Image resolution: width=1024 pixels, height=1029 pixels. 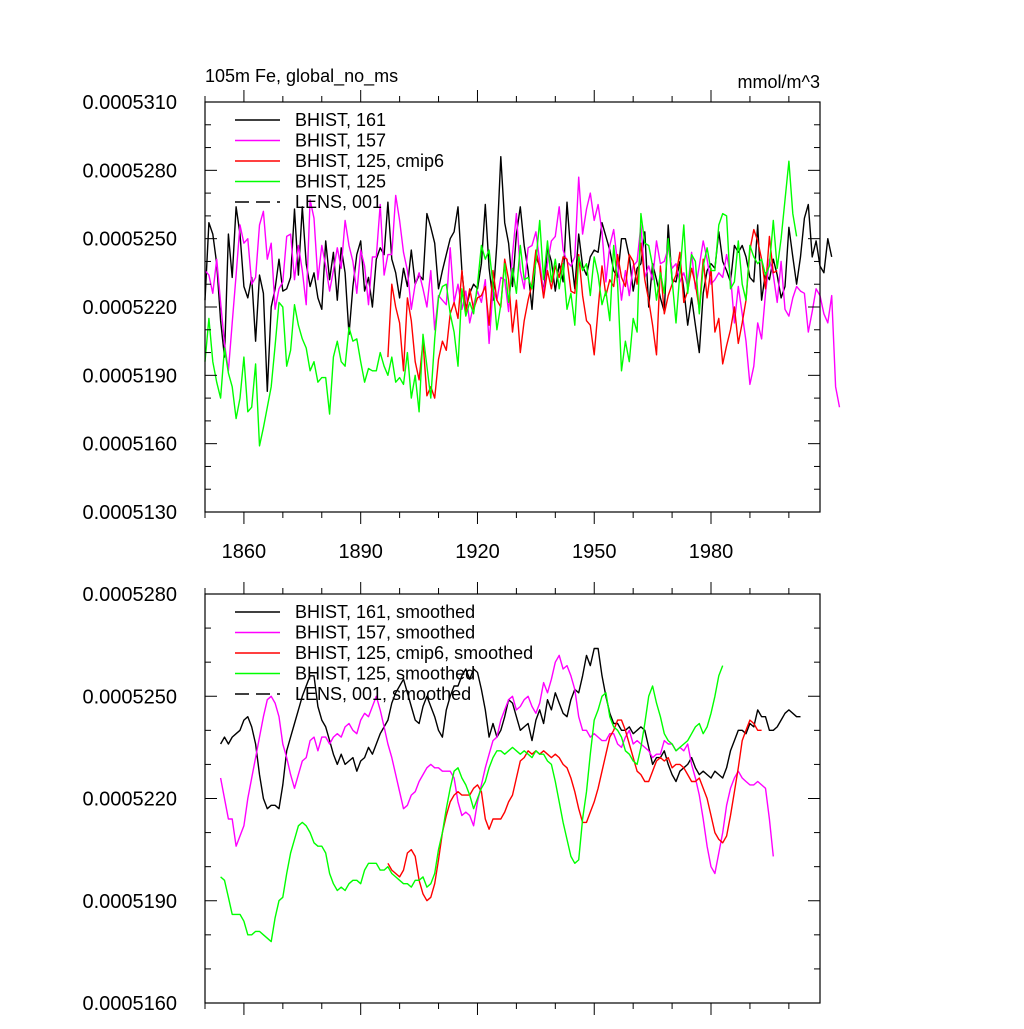 What do you see at coordinates (385, 612) in the screenshot?
I see `bot-legend-label: BHIST, 161, smoothed` at bounding box center [385, 612].